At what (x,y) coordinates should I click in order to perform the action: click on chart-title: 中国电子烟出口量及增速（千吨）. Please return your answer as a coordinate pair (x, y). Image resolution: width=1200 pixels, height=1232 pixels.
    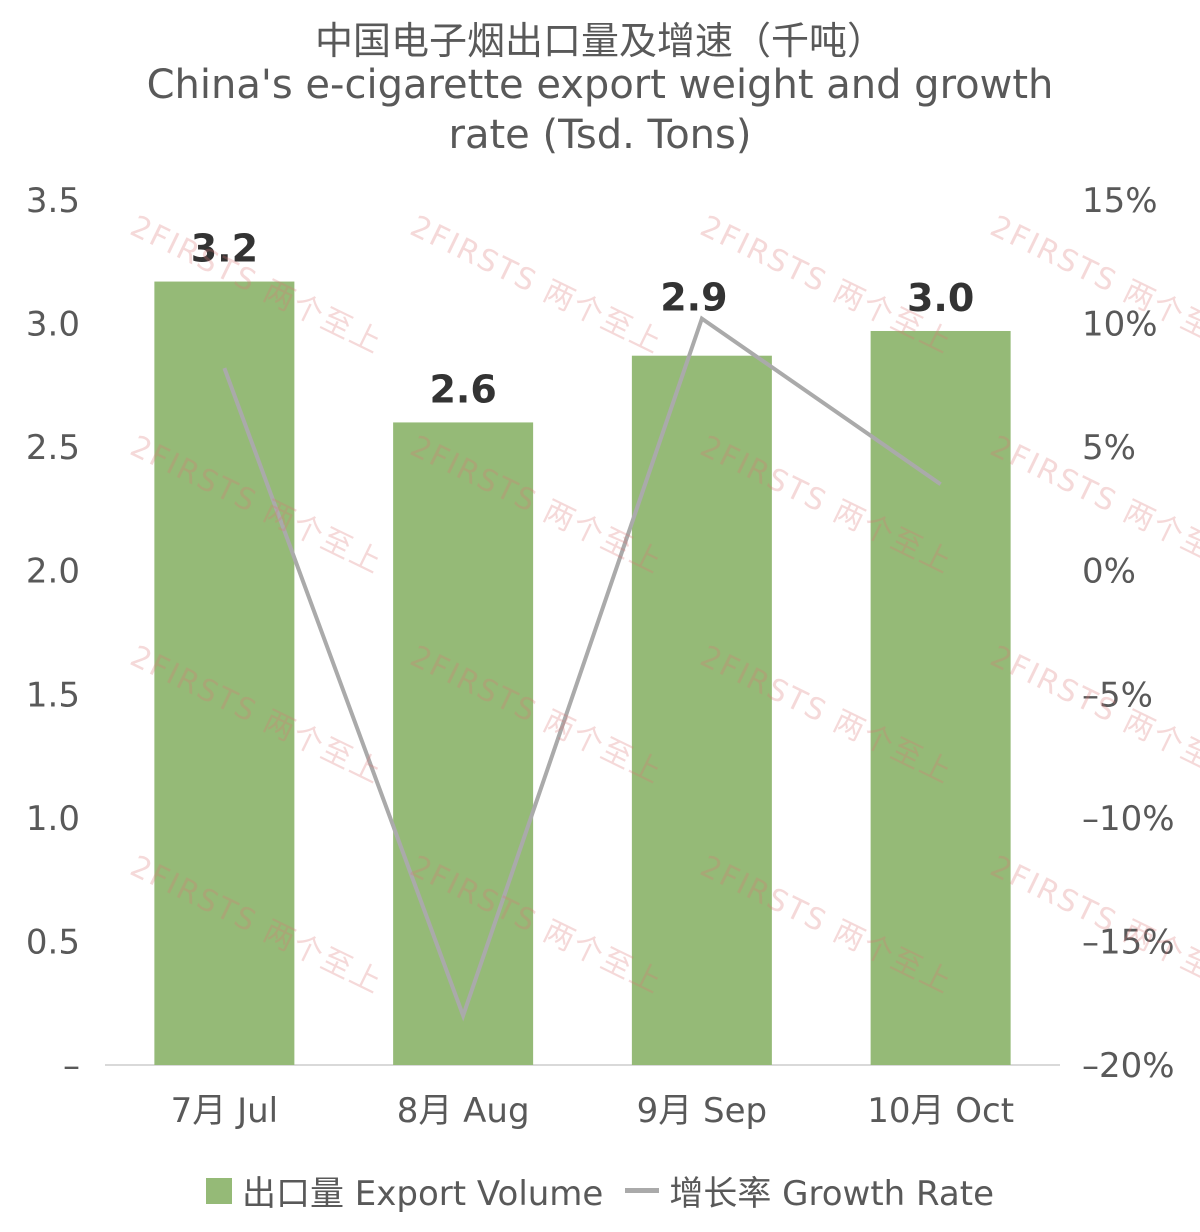
    Looking at the image, I should click on (599, 41).